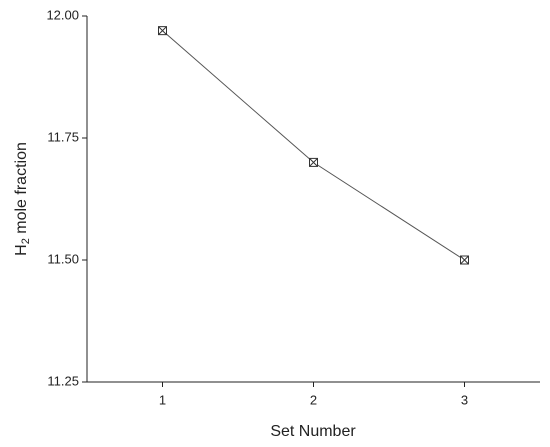 Image resolution: width=550 pixels, height=447 pixels. I want to click on y-axis-title-sub: 2, so click(26, 241).